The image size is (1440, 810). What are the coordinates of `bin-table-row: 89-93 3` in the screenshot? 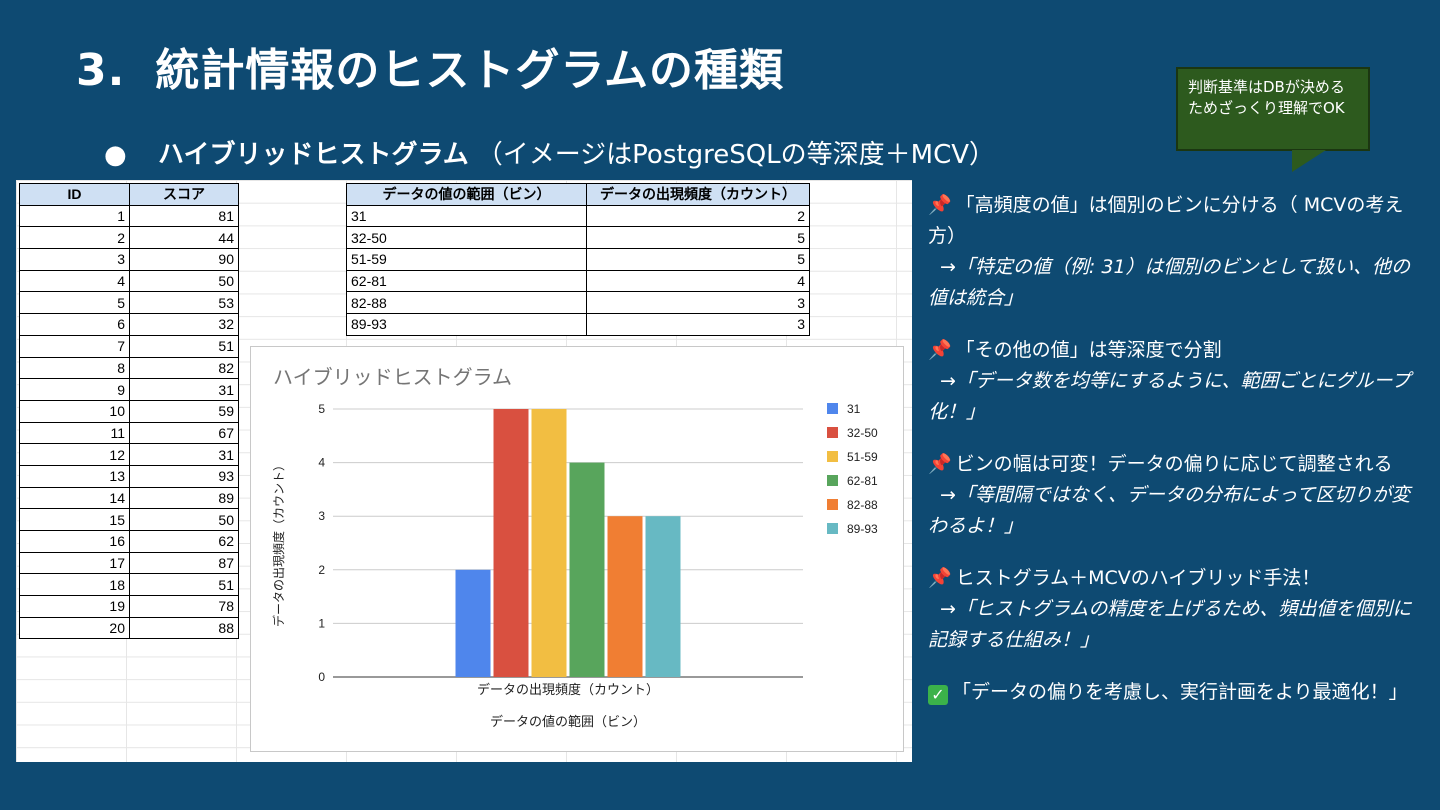 It's located at (578, 324).